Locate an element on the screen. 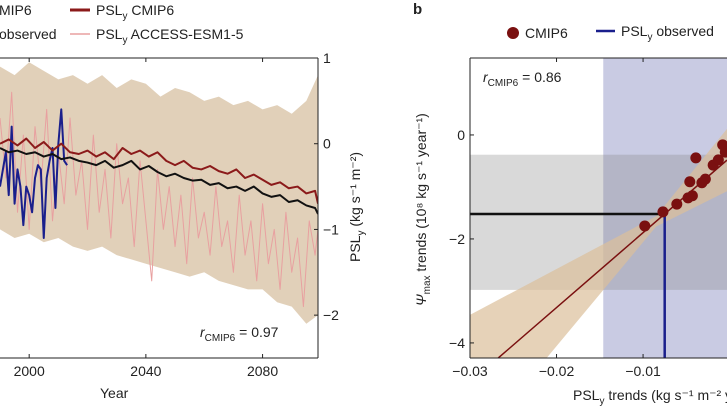 Image resolution: width=727 pixels, height=408 pixels. legend-label-cmip6: CMIP6 is located at coordinates (546, 33).